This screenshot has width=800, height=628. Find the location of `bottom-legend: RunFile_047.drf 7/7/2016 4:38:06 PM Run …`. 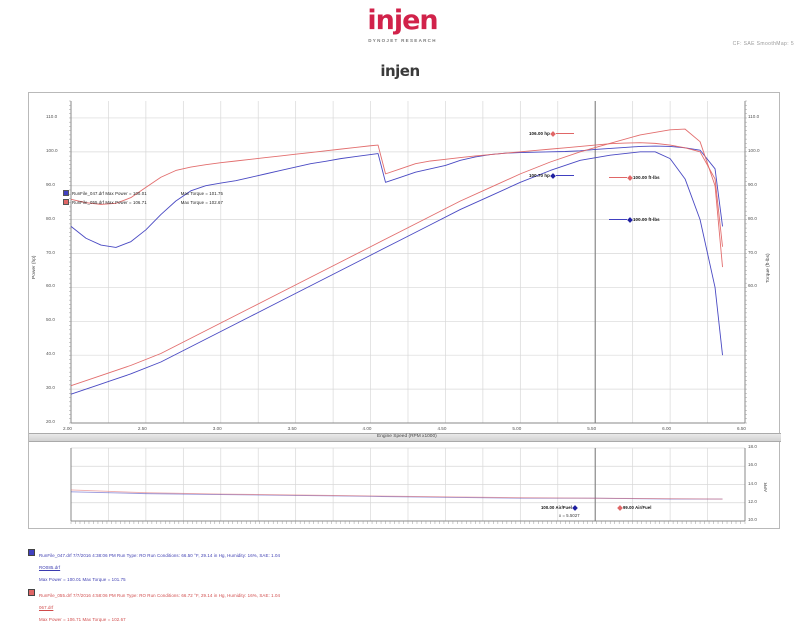

bottom-legend: RunFile_047.drf 7/7/2016 4:38:06 PM Run … is located at coordinates (400, 588).